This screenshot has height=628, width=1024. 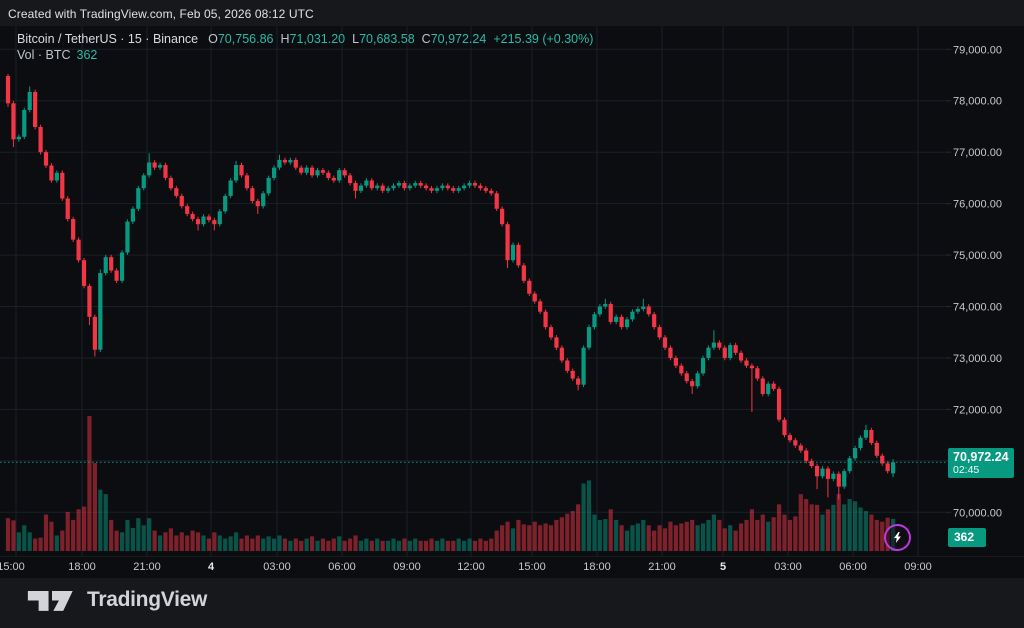 What do you see at coordinates (305, 55) in the screenshot?
I see `legend-volume-row: Vol · BTC 362` at bounding box center [305, 55].